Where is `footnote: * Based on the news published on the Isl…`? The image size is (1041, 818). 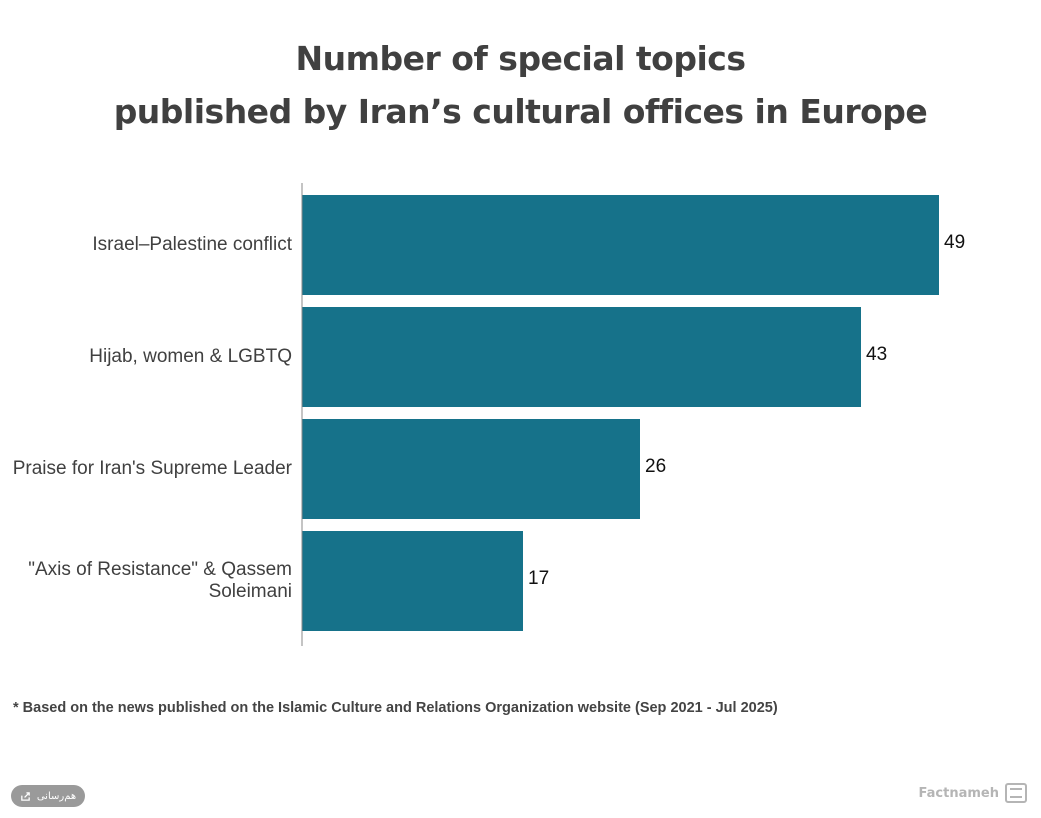 footnote: * Based on the news published on the Isl… is located at coordinates (395, 708).